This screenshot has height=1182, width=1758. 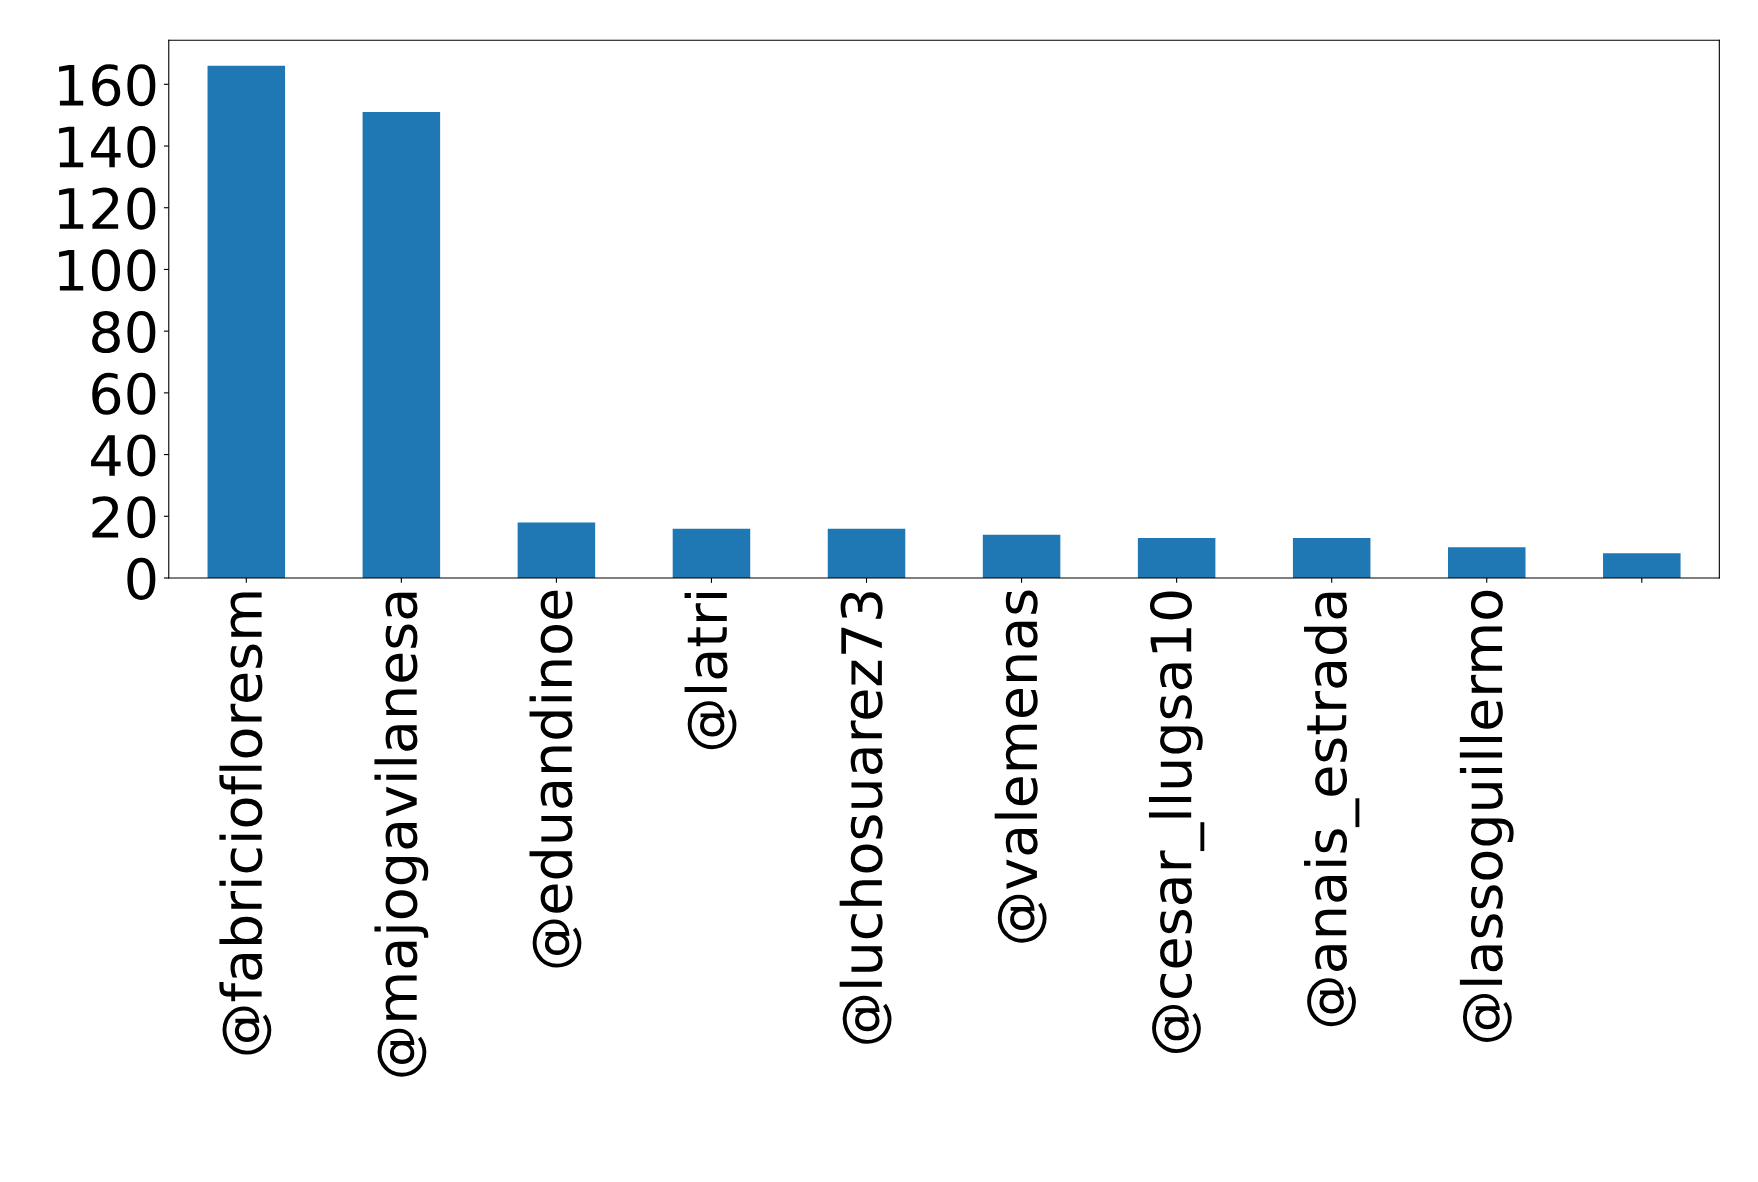 What do you see at coordinates (1176, 822) in the screenshot?
I see `x-tick-label: @cesar_llugsa10` at bounding box center [1176, 822].